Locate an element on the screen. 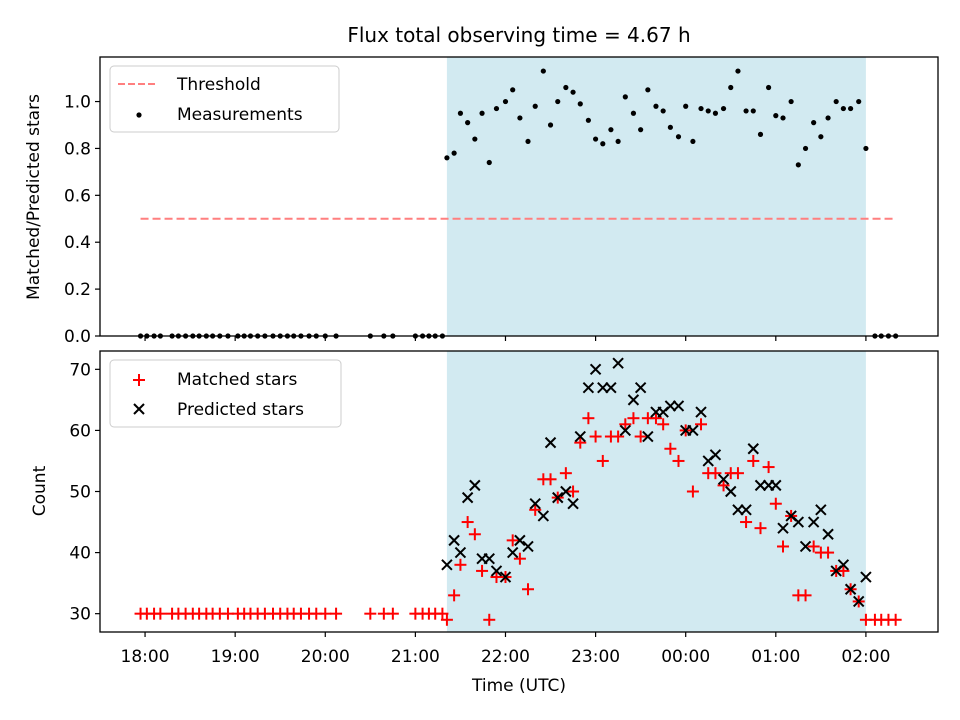  time-x-tick-label: 22:00 is located at coordinates (505, 657).